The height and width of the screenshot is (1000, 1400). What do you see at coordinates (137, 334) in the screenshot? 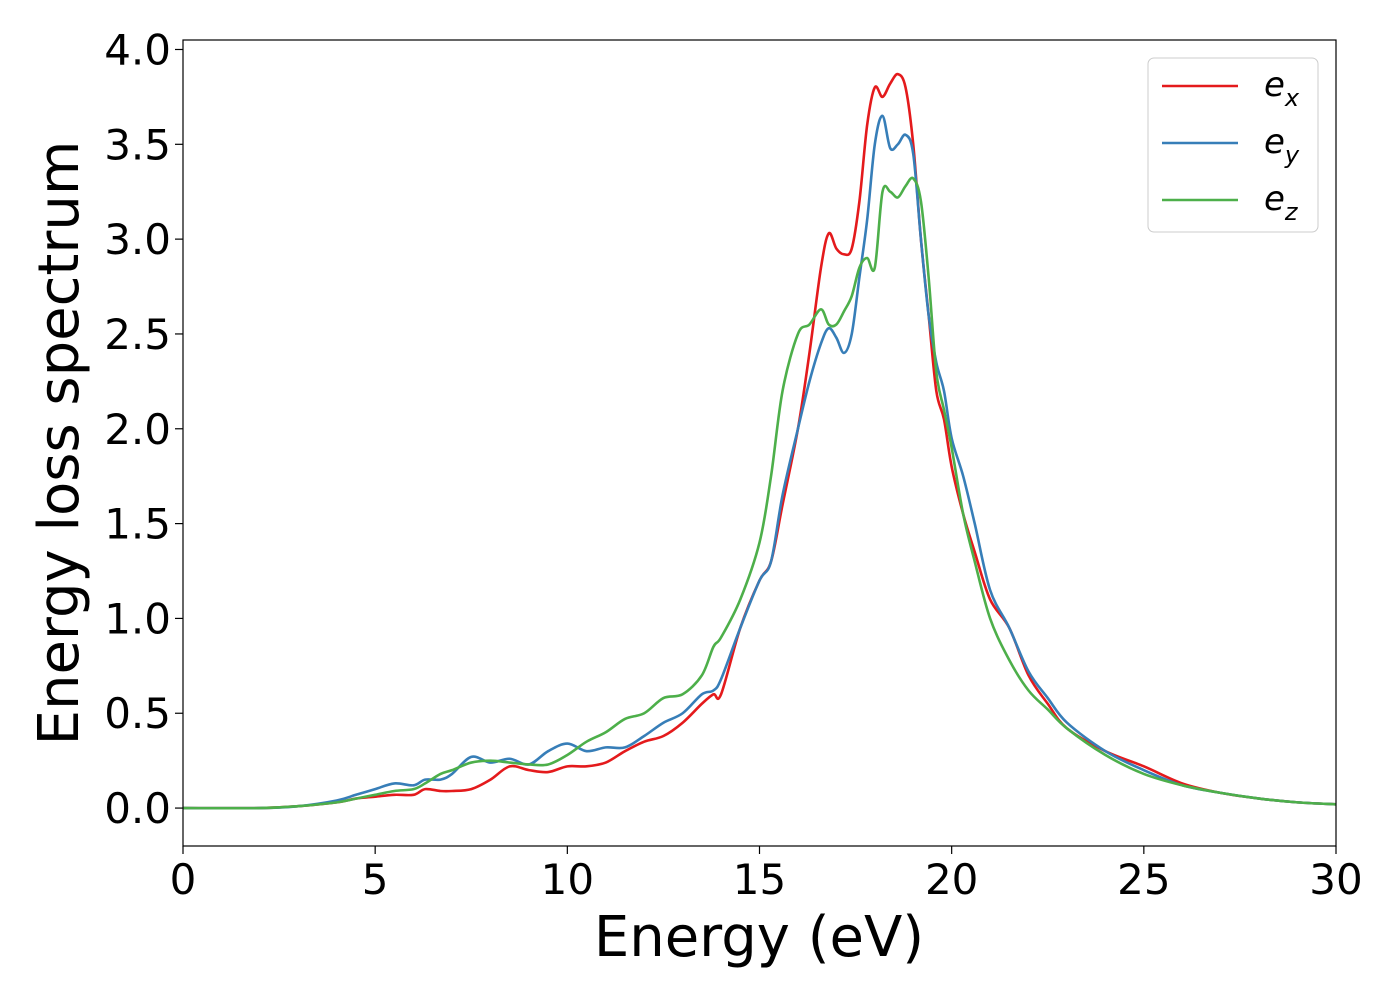
I see `y-tick-label: 2.5` at bounding box center [137, 334].